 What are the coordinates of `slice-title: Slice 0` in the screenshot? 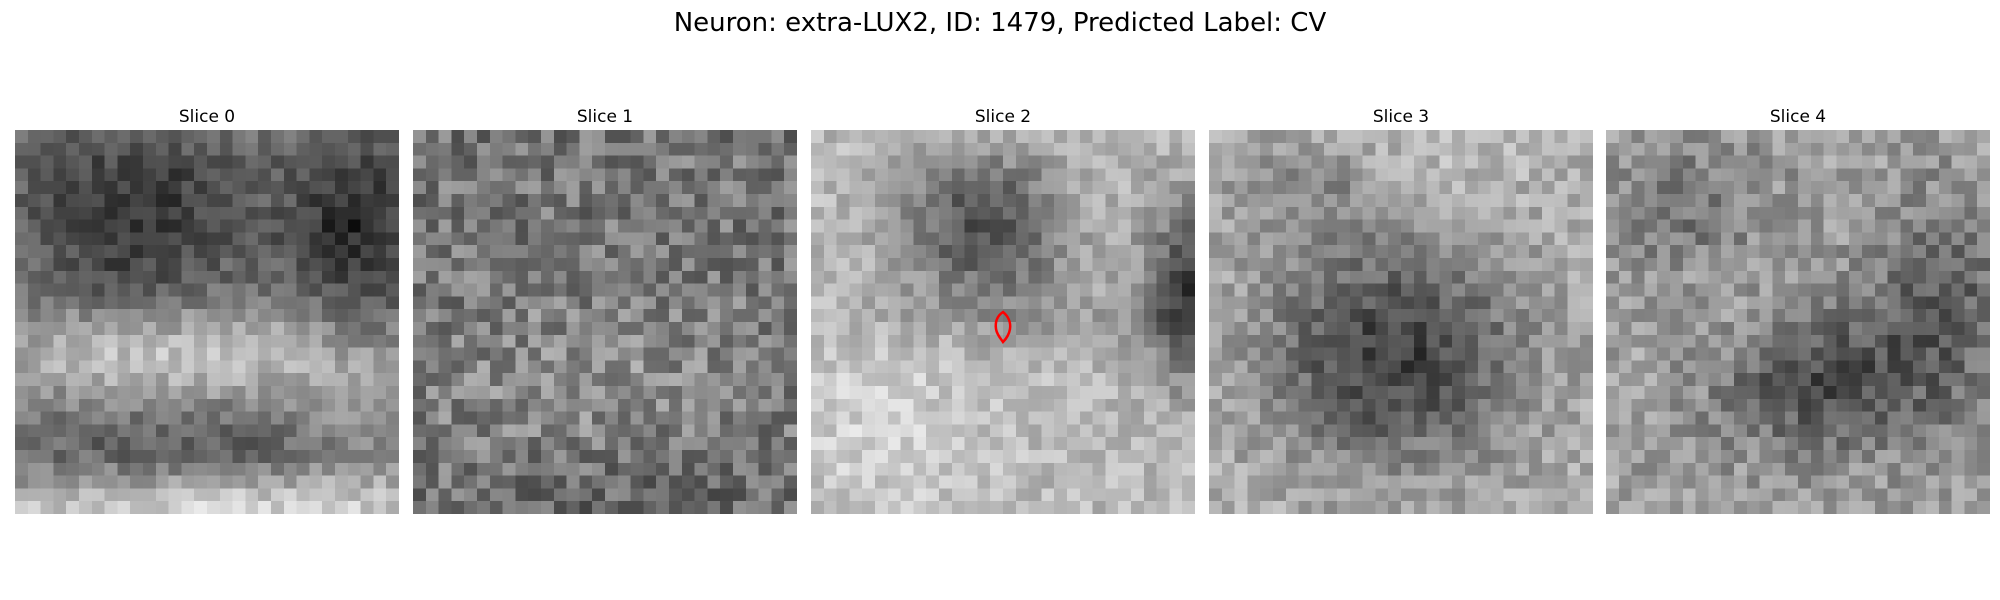 It's located at (207, 117).